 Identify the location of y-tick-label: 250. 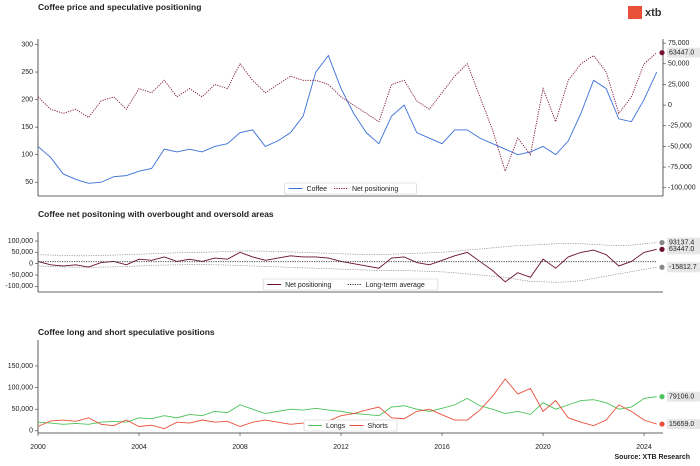
(27, 72).